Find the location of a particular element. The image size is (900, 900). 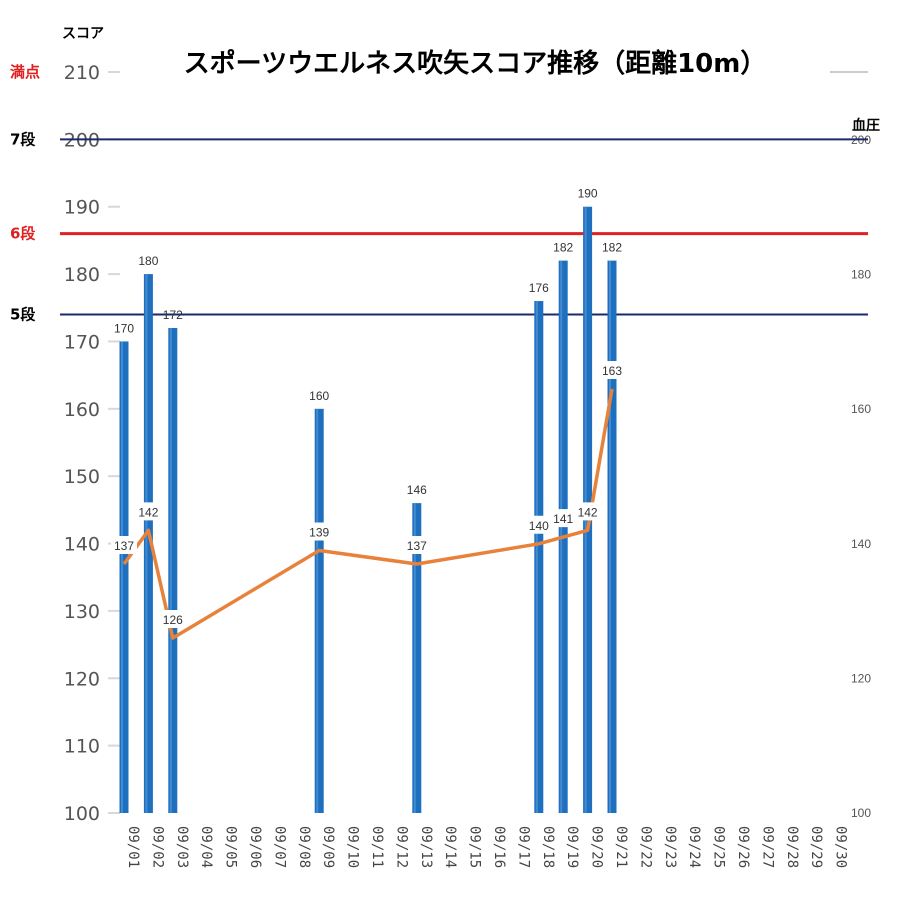

blood-pressure-value: 140 is located at coordinates (539, 526).